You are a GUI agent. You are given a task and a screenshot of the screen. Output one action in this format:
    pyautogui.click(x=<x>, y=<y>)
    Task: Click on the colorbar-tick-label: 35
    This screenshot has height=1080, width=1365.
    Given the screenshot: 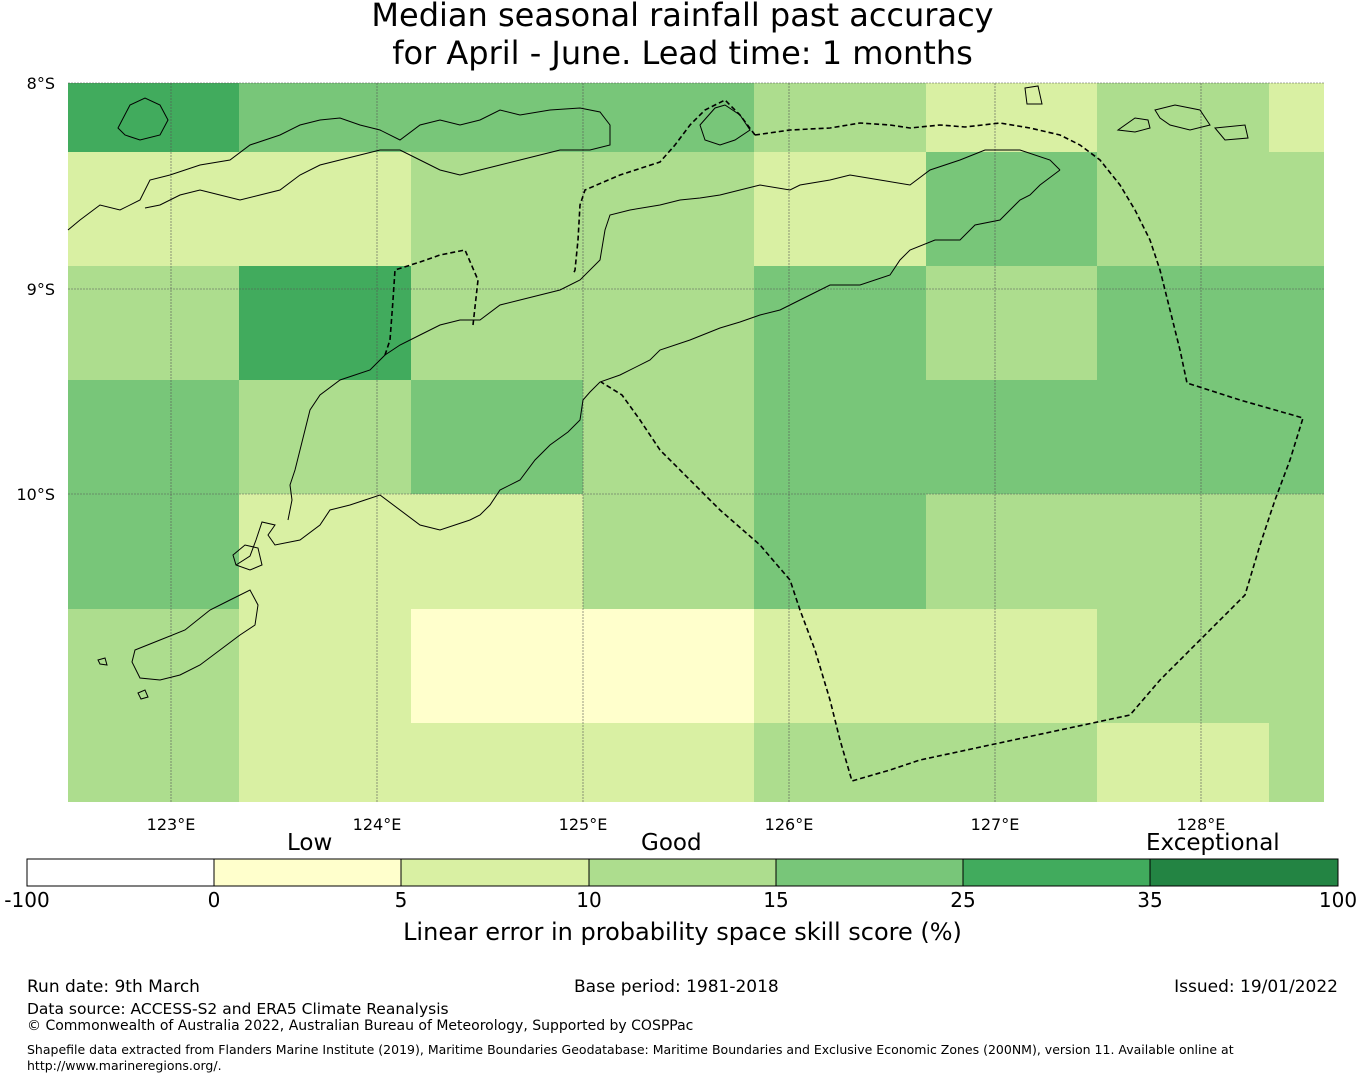 What is the action you would take?
    pyautogui.click(x=1150, y=900)
    